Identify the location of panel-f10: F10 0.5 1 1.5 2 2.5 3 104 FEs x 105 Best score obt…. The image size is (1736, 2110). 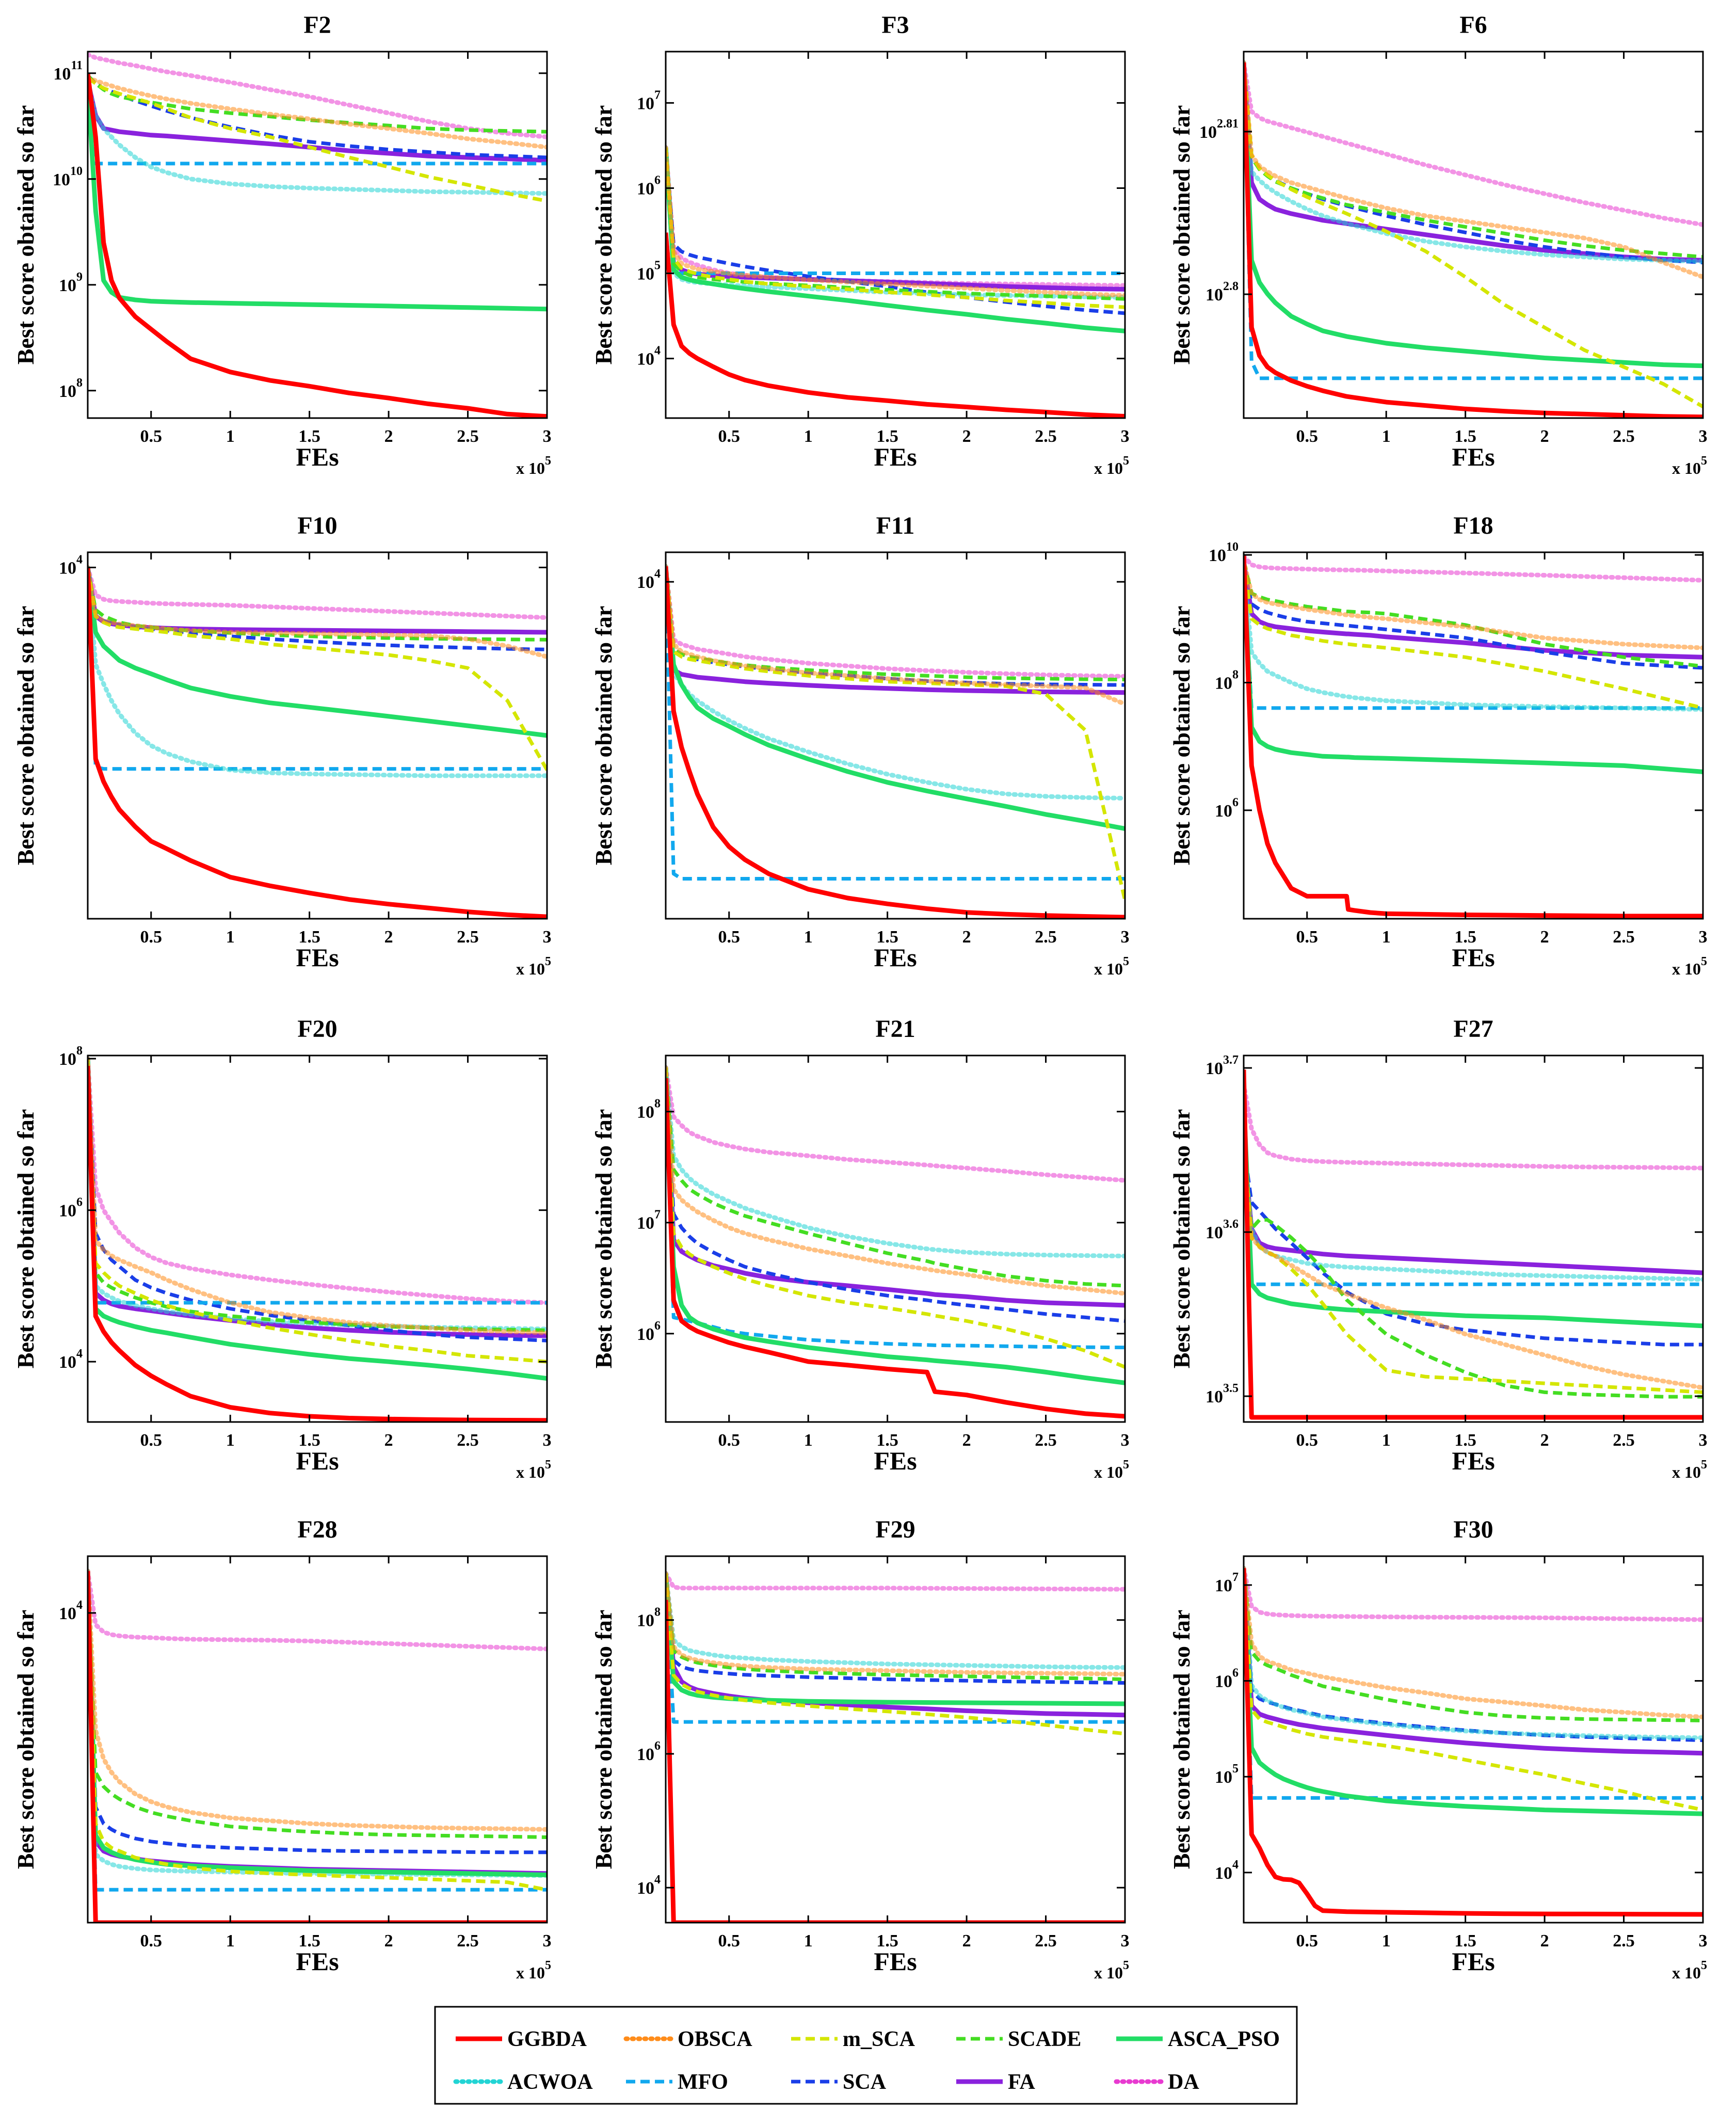
(282, 745).